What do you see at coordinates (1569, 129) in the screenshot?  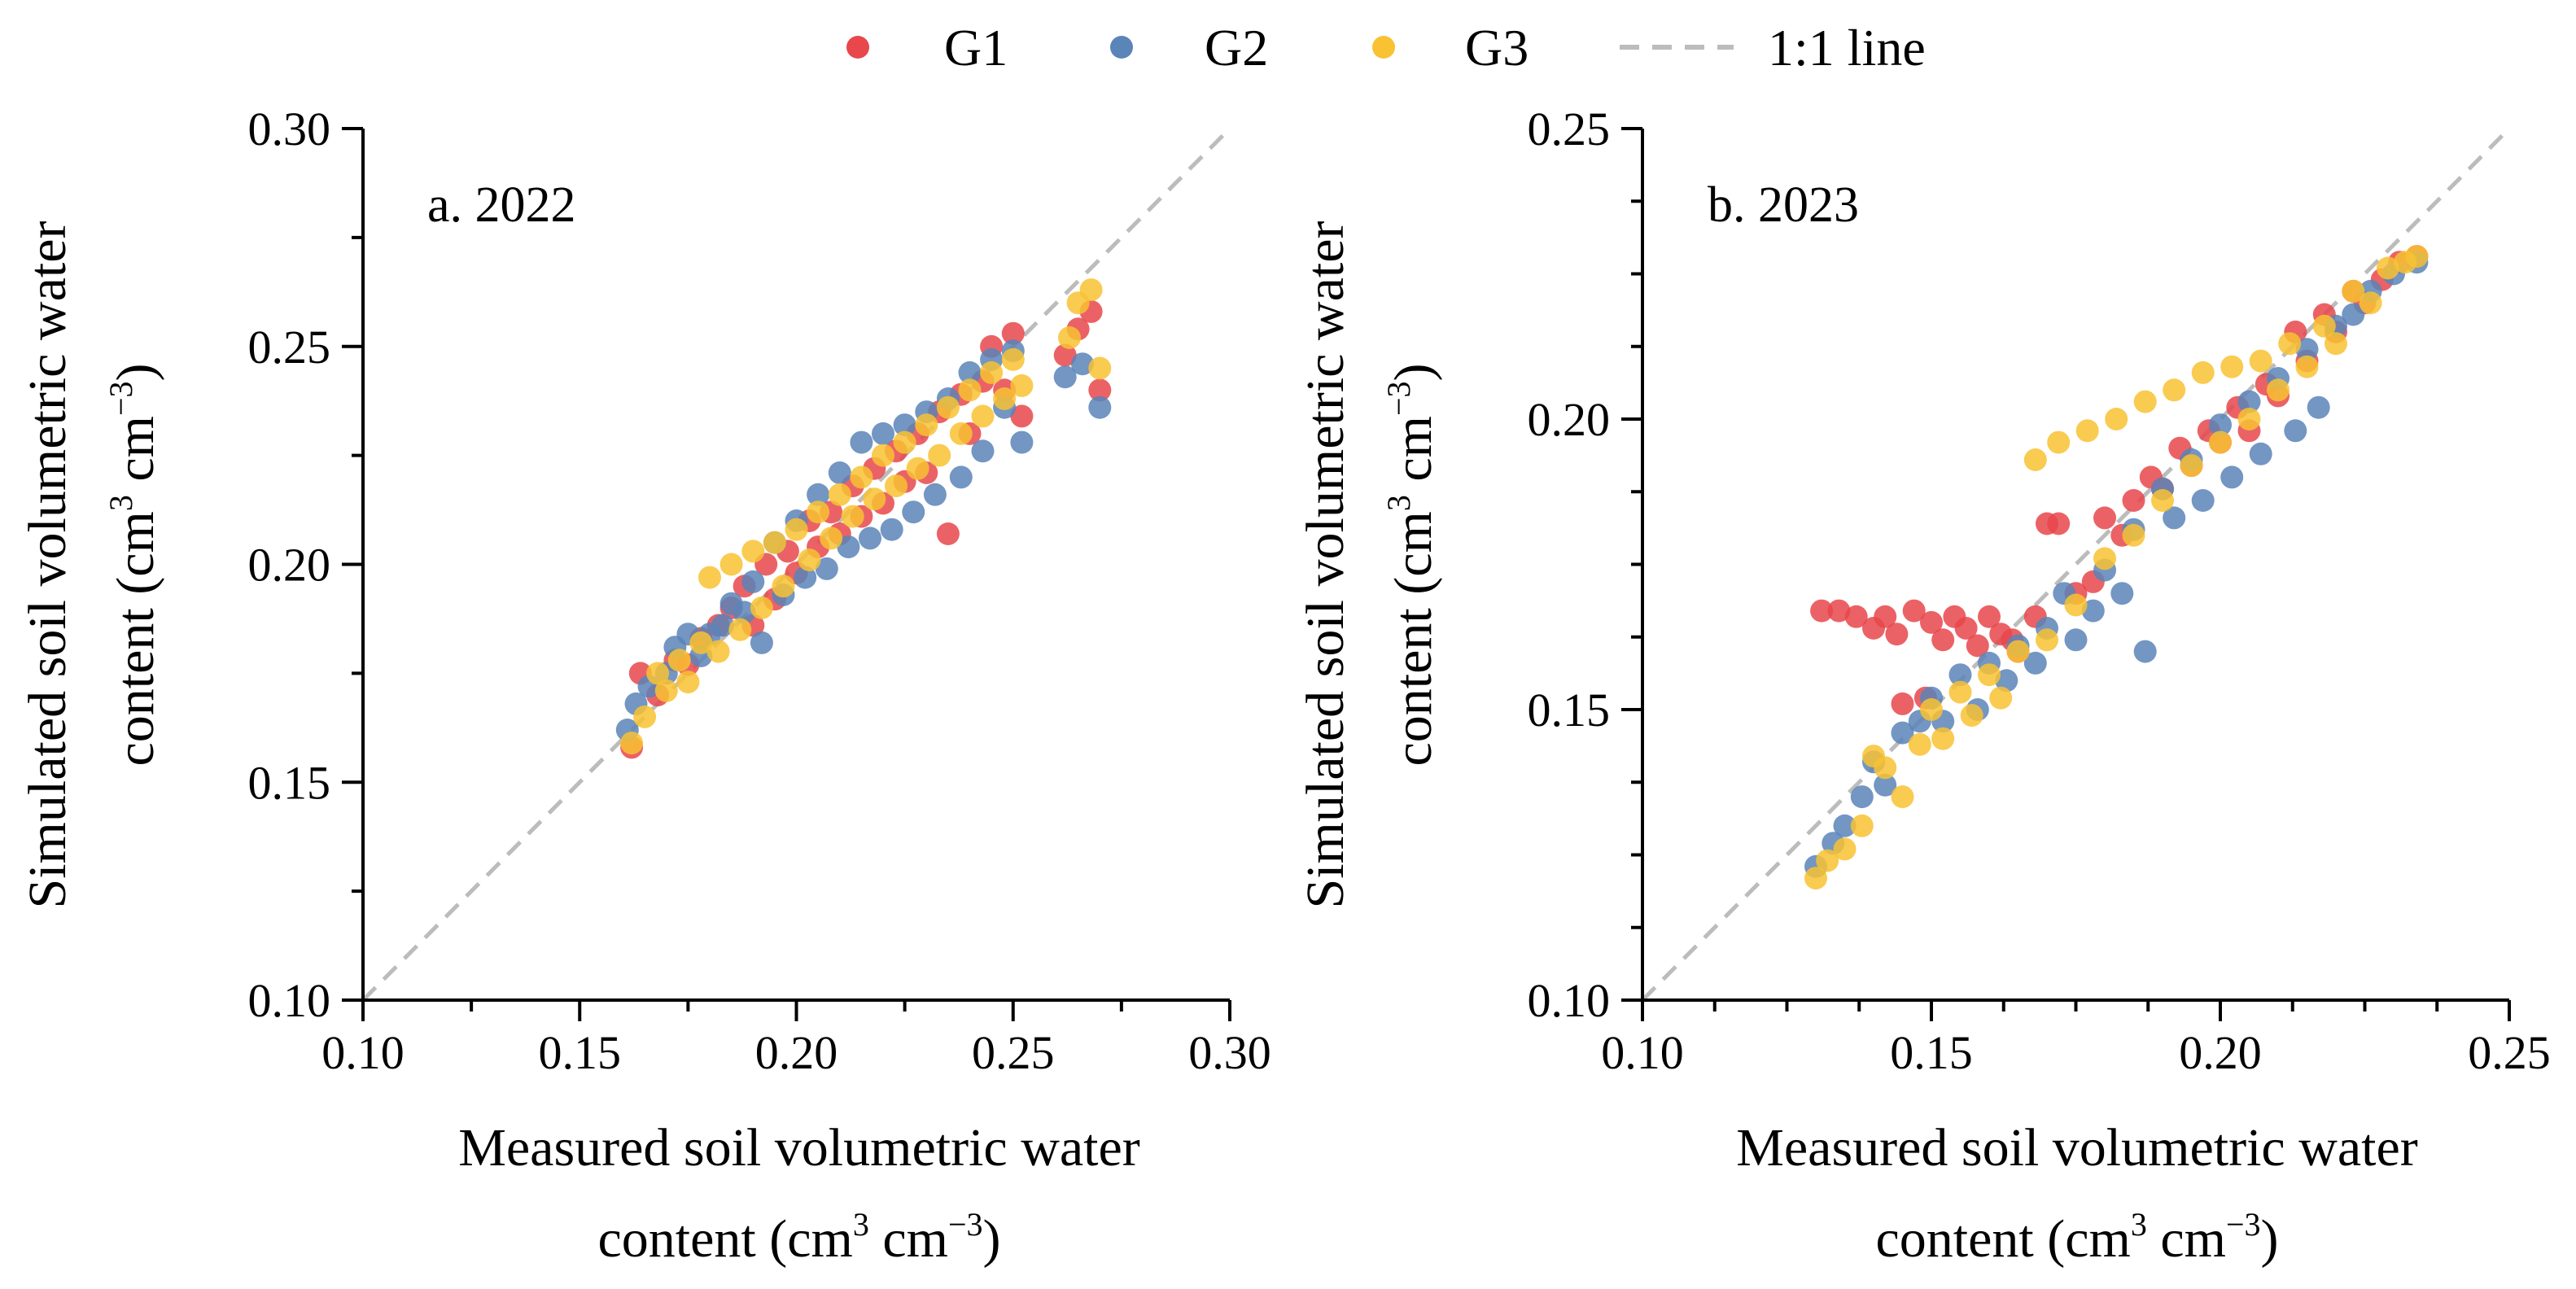 I see `panel-b-y-tick-label-3: 0.25` at bounding box center [1569, 129].